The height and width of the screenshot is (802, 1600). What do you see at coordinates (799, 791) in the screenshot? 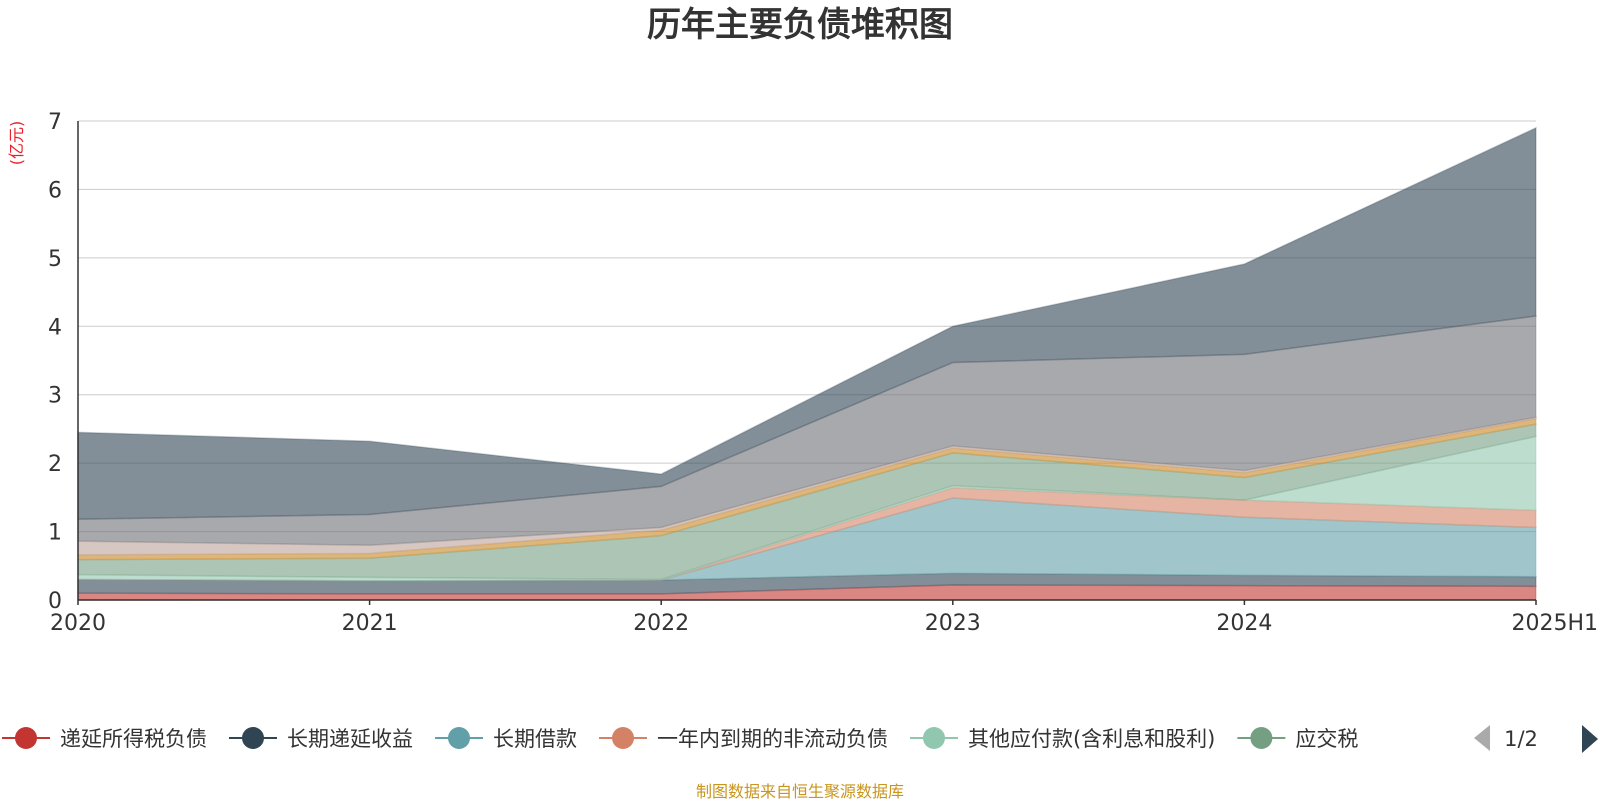
I see `source-note: 制图数据来自恒生聚源数据库` at bounding box center [799, 791].